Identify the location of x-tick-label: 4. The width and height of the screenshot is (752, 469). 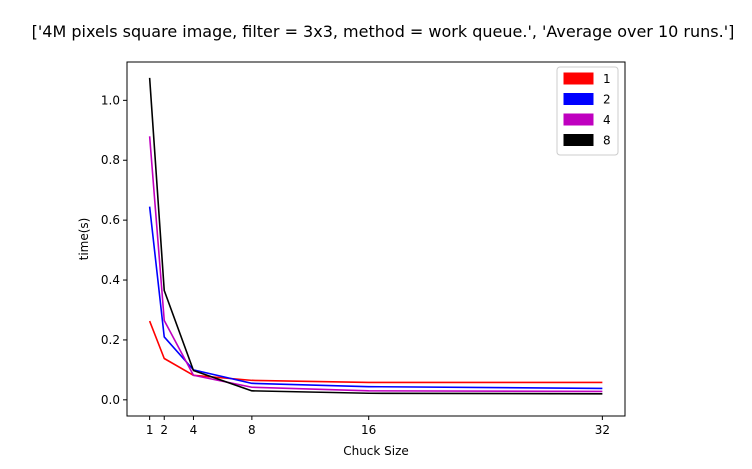
(194, 430).